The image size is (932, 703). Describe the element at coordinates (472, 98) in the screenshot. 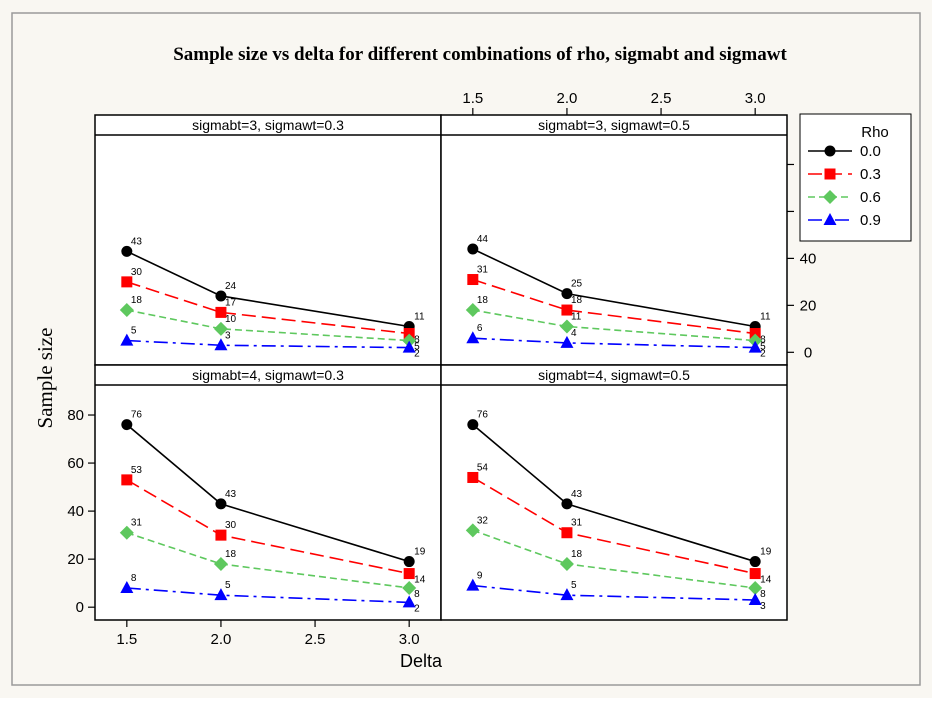

I see `x-tick-label: 1.5` at that location.